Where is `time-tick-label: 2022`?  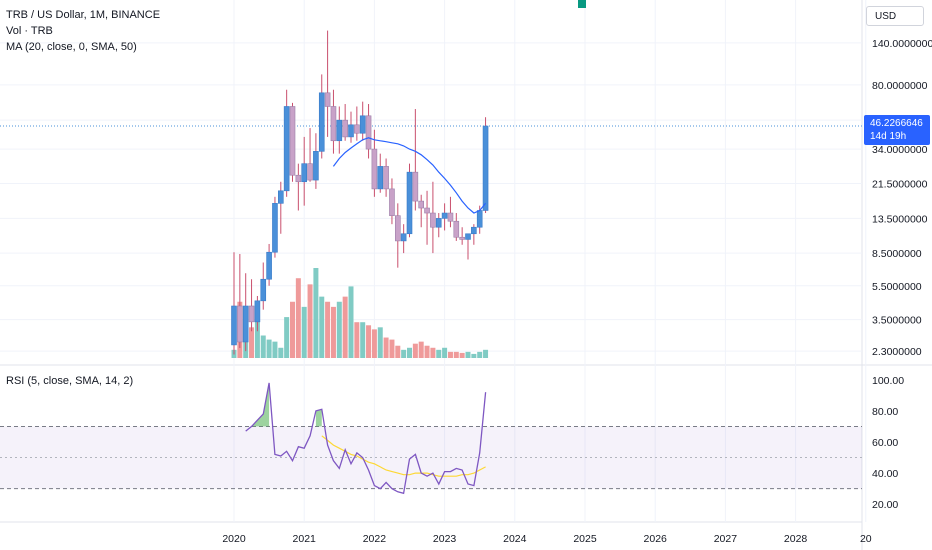 time-tick-label: 2022 is located at coordinates (375, 539).